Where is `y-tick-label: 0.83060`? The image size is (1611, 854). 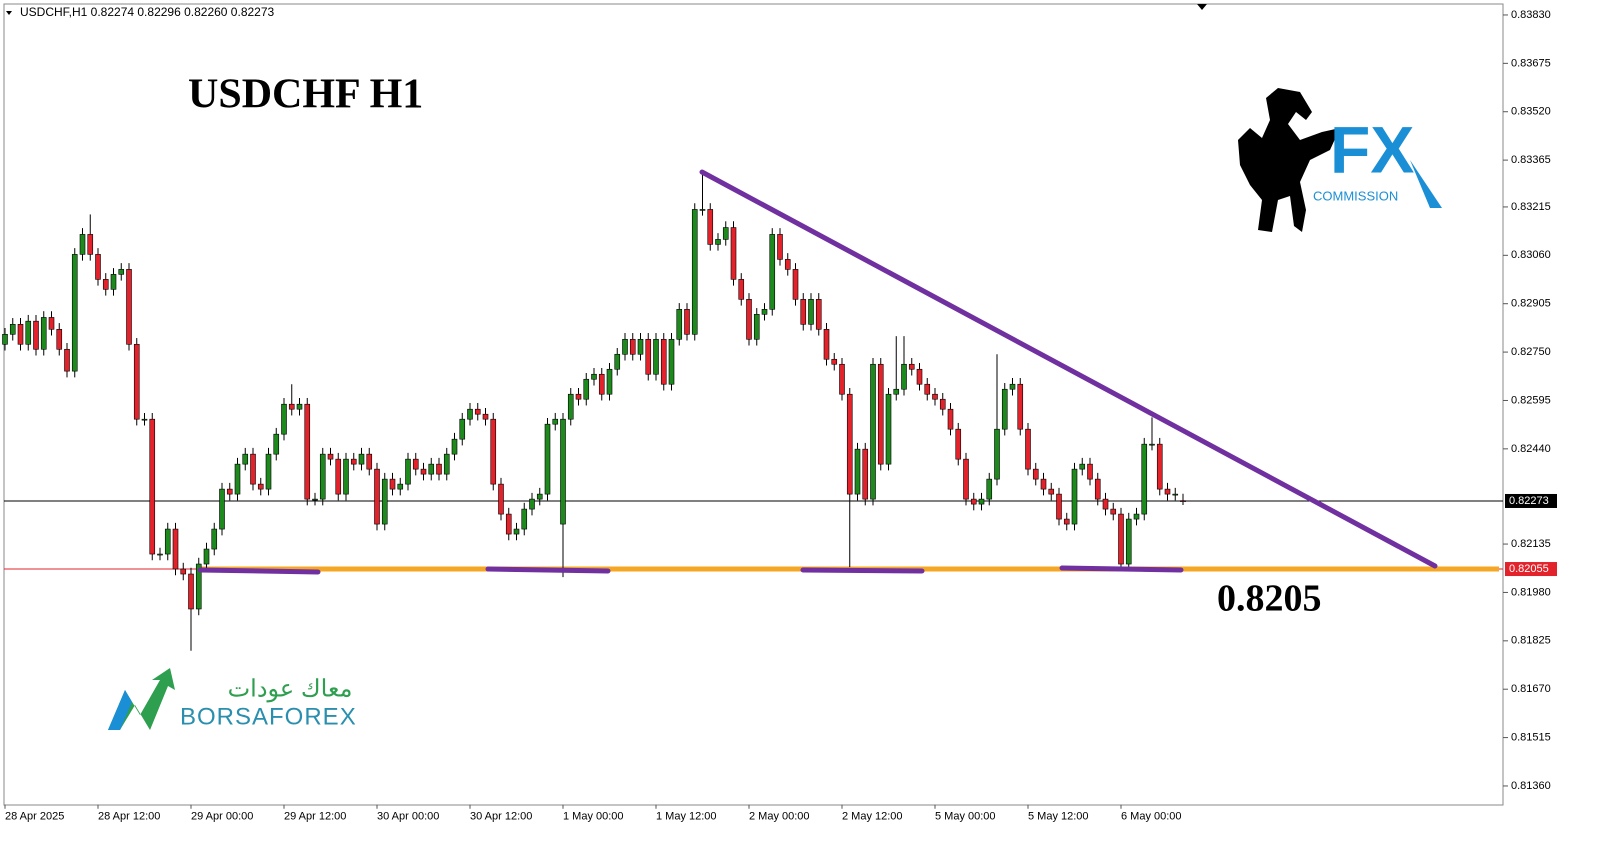
y-tick-label: 0.83060 is located at coordinates (1531, 255).